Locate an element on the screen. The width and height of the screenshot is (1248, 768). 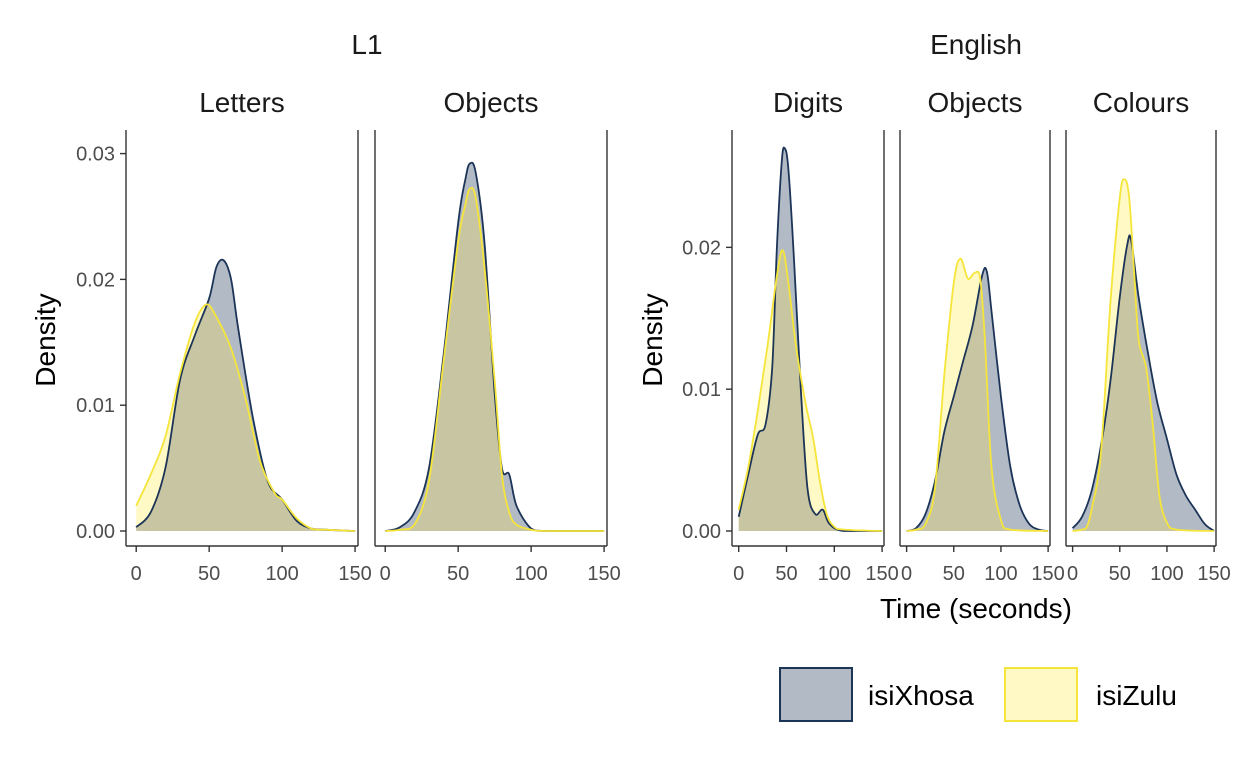
legend: isiXhosa isiZulu is located at coordinates (978, 694).